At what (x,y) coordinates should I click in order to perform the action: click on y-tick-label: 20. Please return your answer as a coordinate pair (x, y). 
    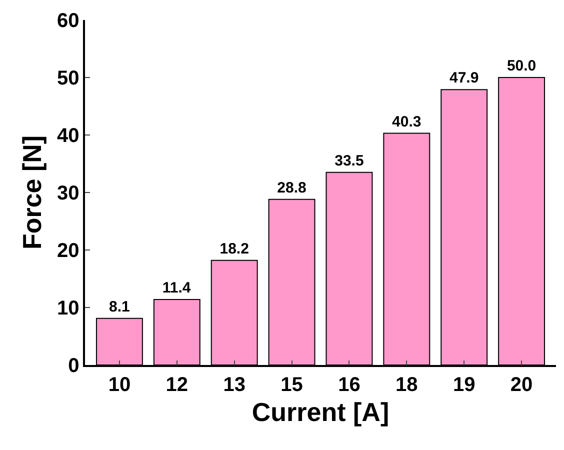
    Looking at the image, I should click on (68, 251).